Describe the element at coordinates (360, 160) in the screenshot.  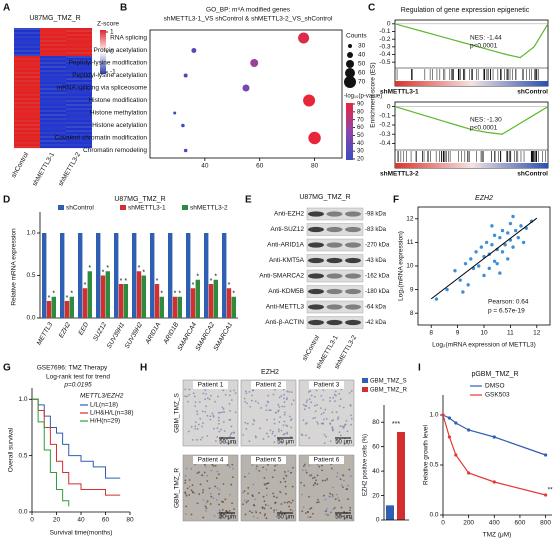
I see `legend-label: 20` at that location.